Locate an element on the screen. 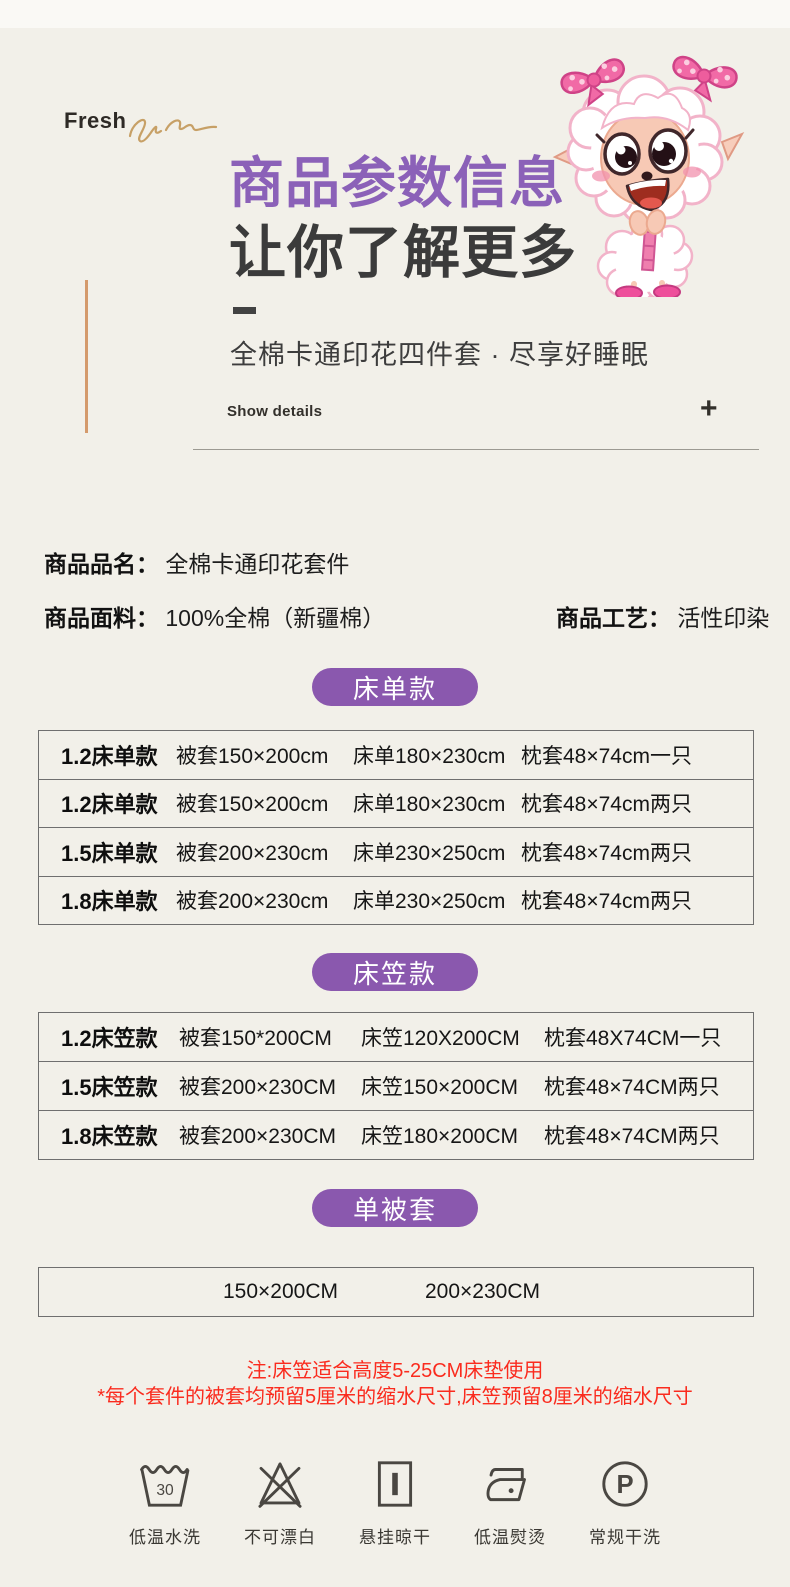 The width and height of the screenshot is (790, 1587). no-bleach-icon is located at coordinates (280, 1485).